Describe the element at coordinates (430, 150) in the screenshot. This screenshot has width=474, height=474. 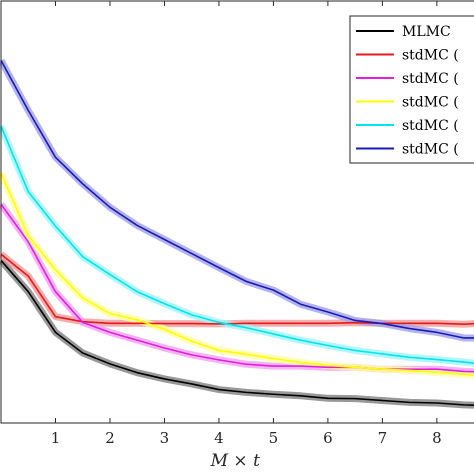
I see `legend-label-5: stdMC (` at that location.